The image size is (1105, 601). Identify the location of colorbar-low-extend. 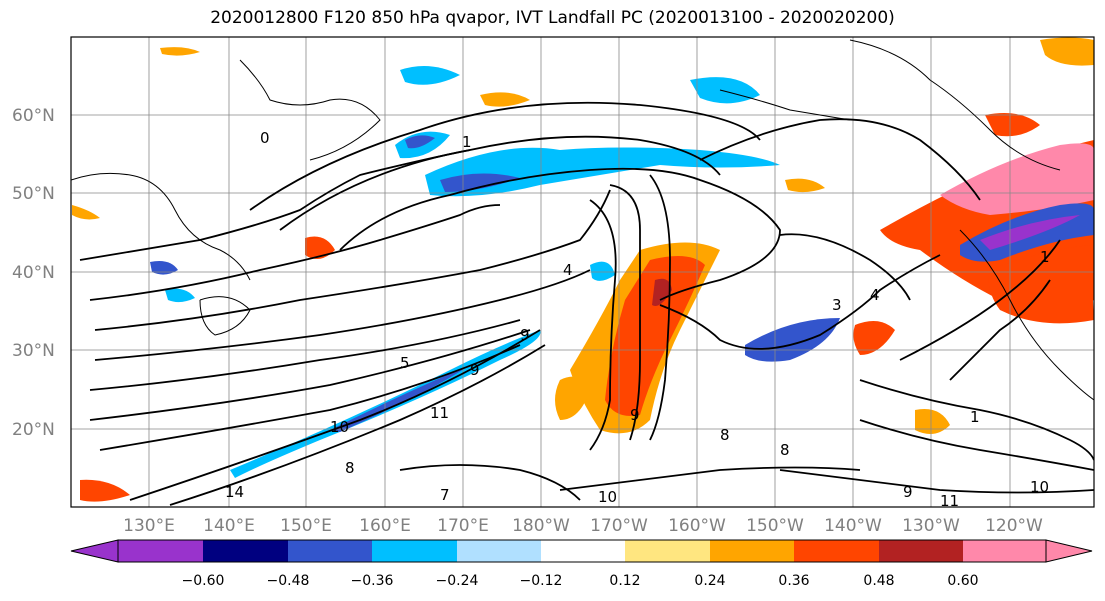
(94, 551).